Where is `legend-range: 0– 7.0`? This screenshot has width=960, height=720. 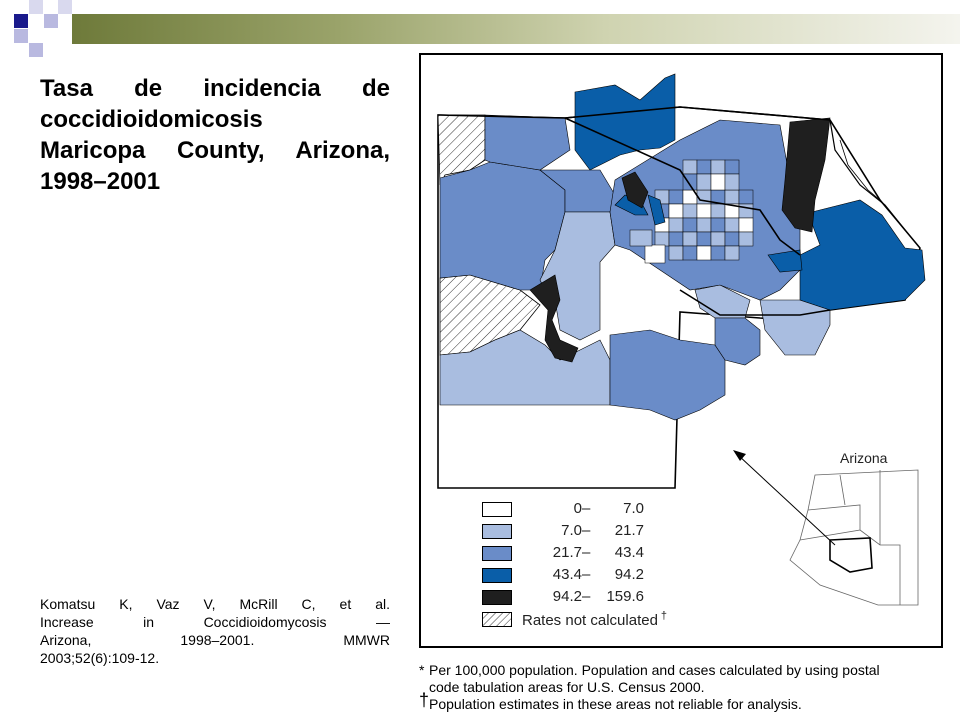
legend-range: 0– 7.0 is located at coordinates (608, 508).